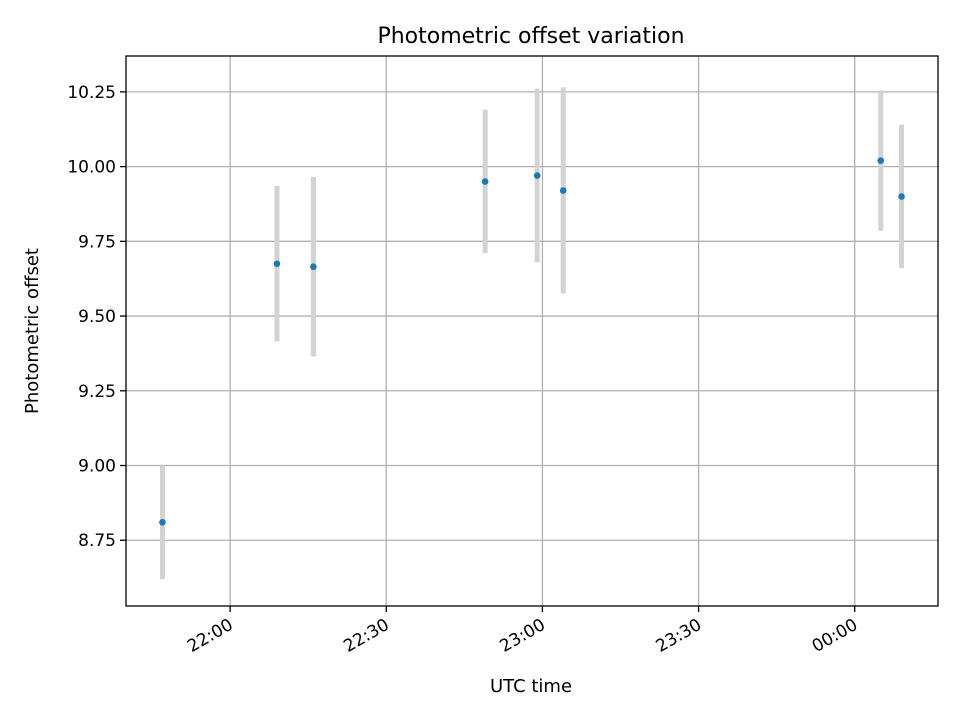 The width and height of the screenshot is (960, 720). What do you see at coordinates (210, 636) in the screenshot?
I see `x-tick-label: 22:00` at bounding box center [210, 636].